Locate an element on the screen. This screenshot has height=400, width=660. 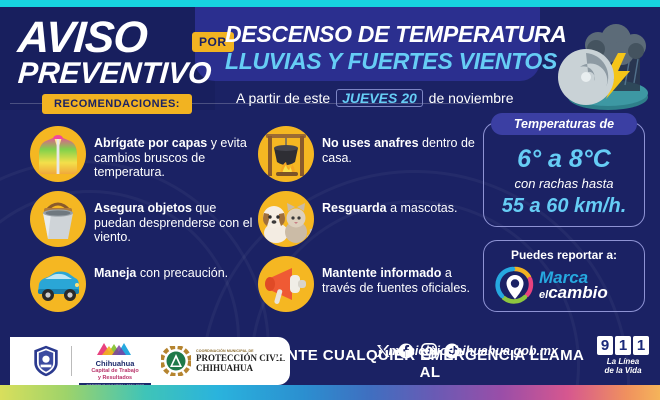
emergency-call-text: ANTE CUALQUIER EMERGENCIA LLAMA AL is located at coordinates (430, 364).